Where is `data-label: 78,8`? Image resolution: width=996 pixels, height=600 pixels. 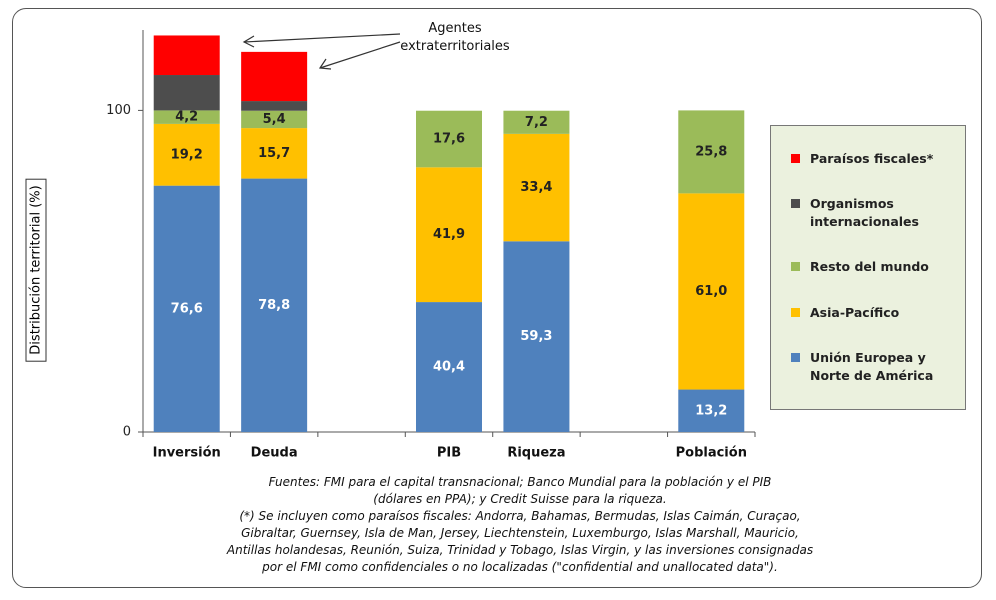 data-label: 78,8 is located at coordinates (274, 305).